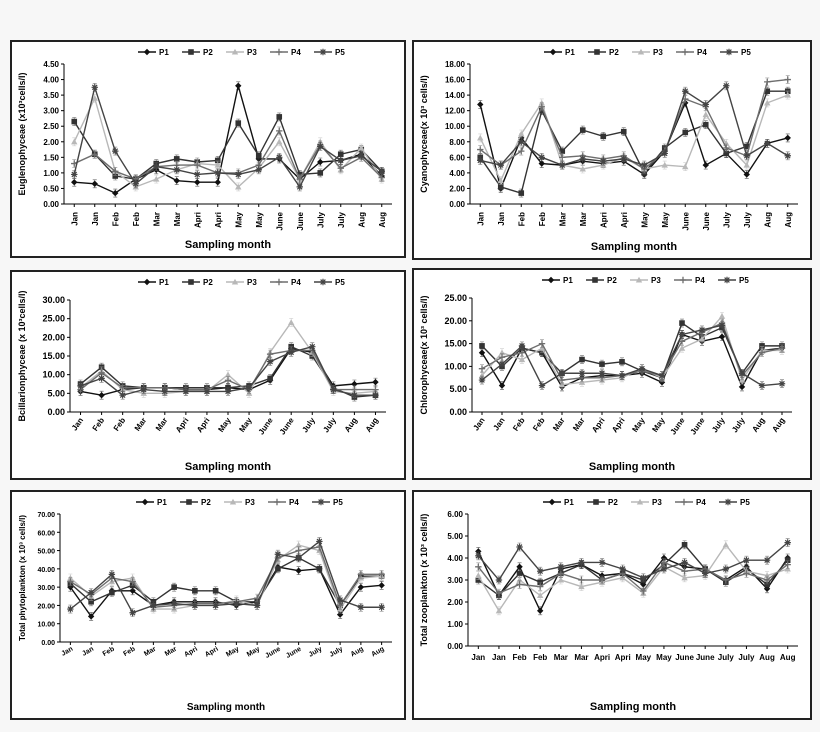 This screenshot has width=820, height=732. What do you see at coordinates (252, 282) in the screenshot?
I see `legend-label: P3` at bounding box center [252, 282].